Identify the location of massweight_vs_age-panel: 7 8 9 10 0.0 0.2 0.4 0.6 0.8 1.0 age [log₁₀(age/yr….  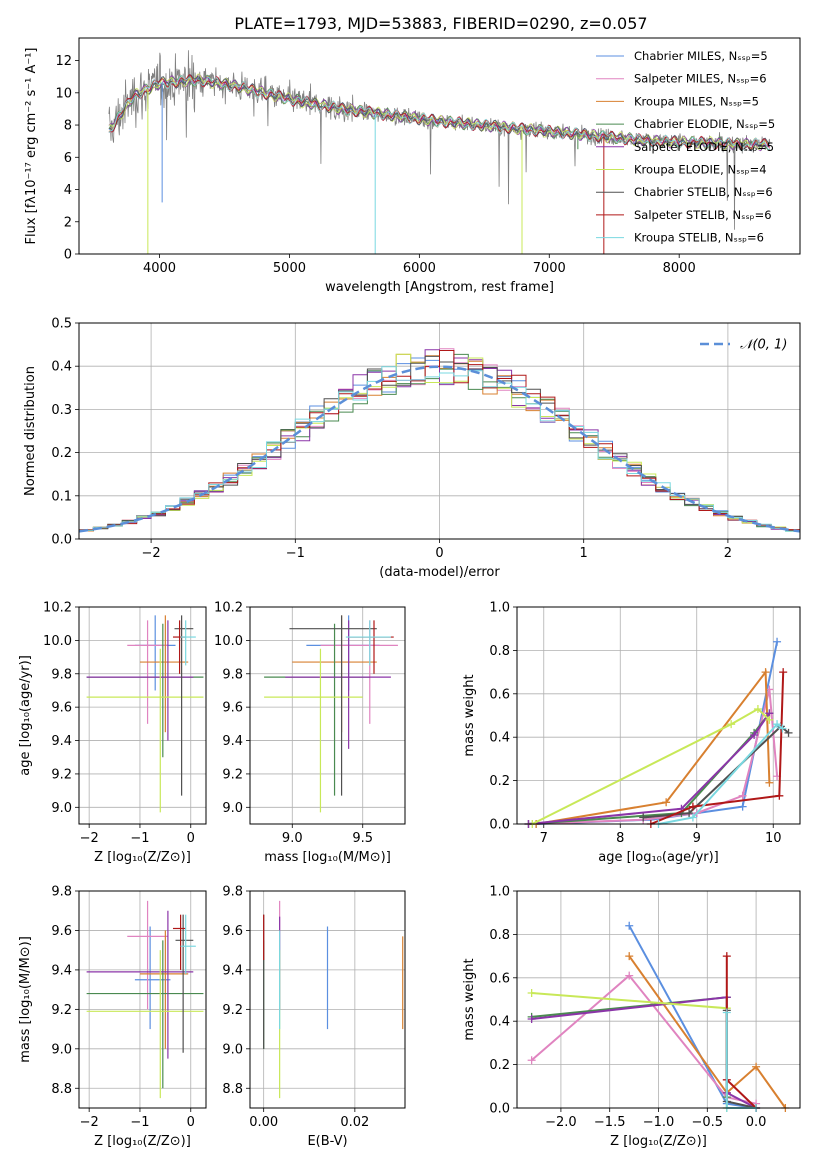
(631, 733).